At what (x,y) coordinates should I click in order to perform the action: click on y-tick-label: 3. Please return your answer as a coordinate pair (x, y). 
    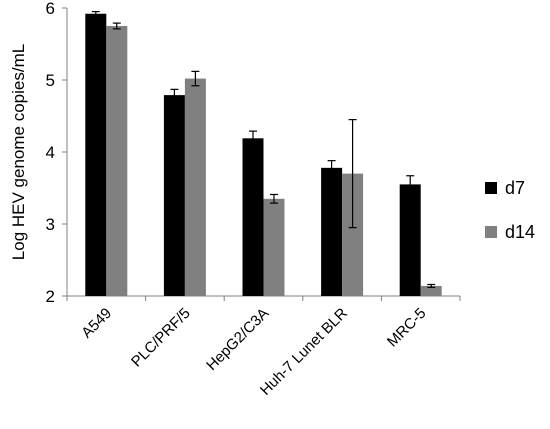
    Looking at the image, I should click on (50, 224).